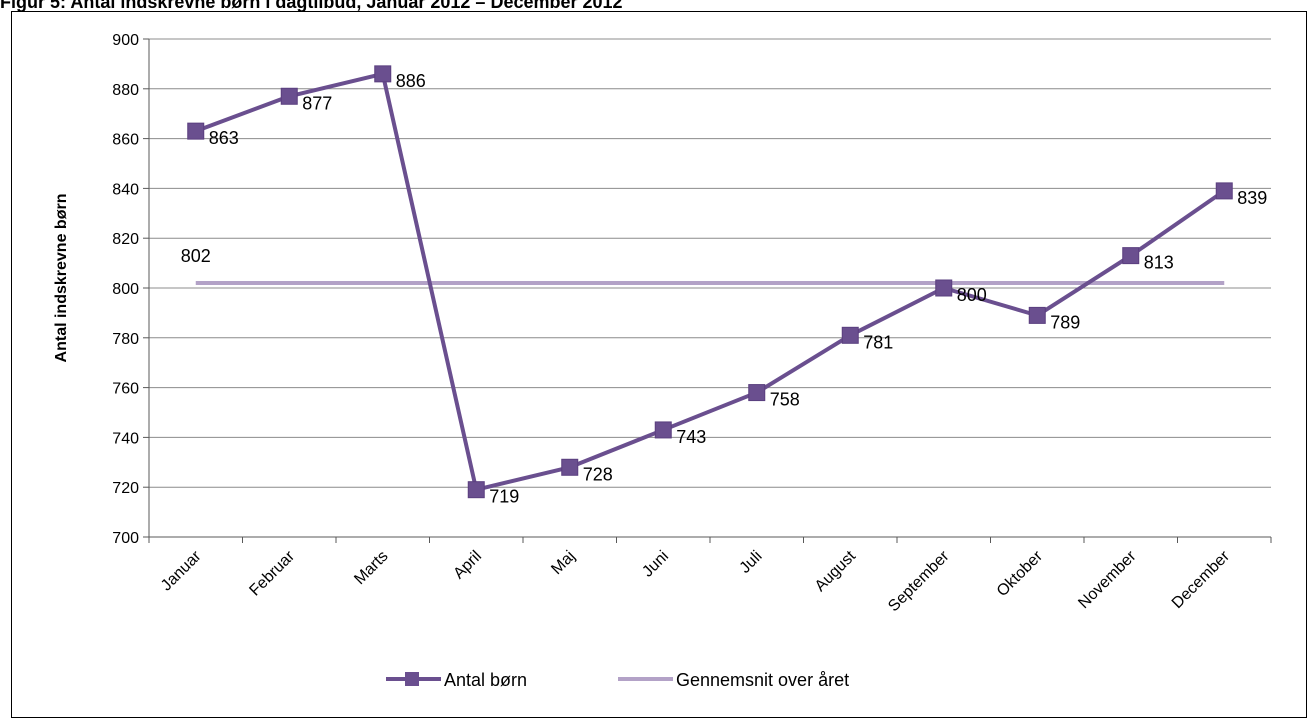 This screenshot has height=720, width=1309. What do you see at coordinates (125, 538) in the screenshot?
I see `y-tick-label: 700` at bounding box center [125, 538].